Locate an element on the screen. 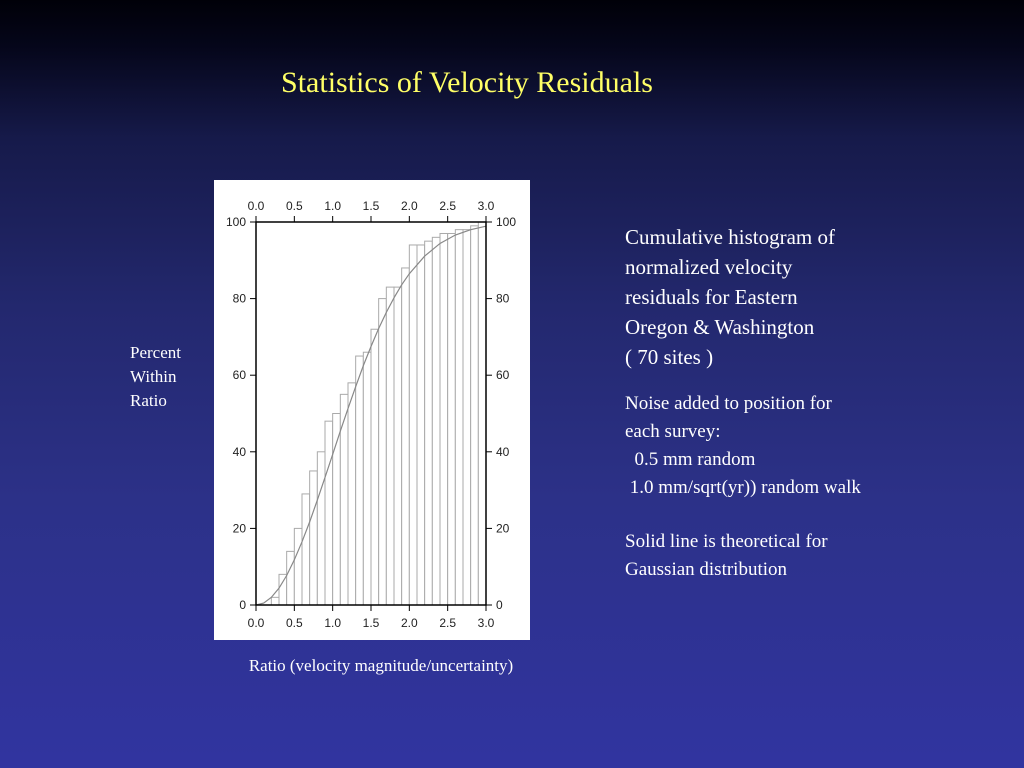  x-tick-label-bottom: 1.0 is located at coordinates (332, 623).